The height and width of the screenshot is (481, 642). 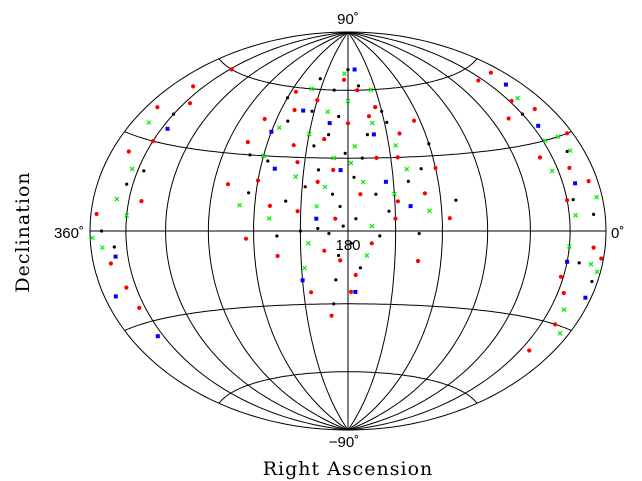 I want to click on y-axis-title: Declination, so click(x=23, y=231).